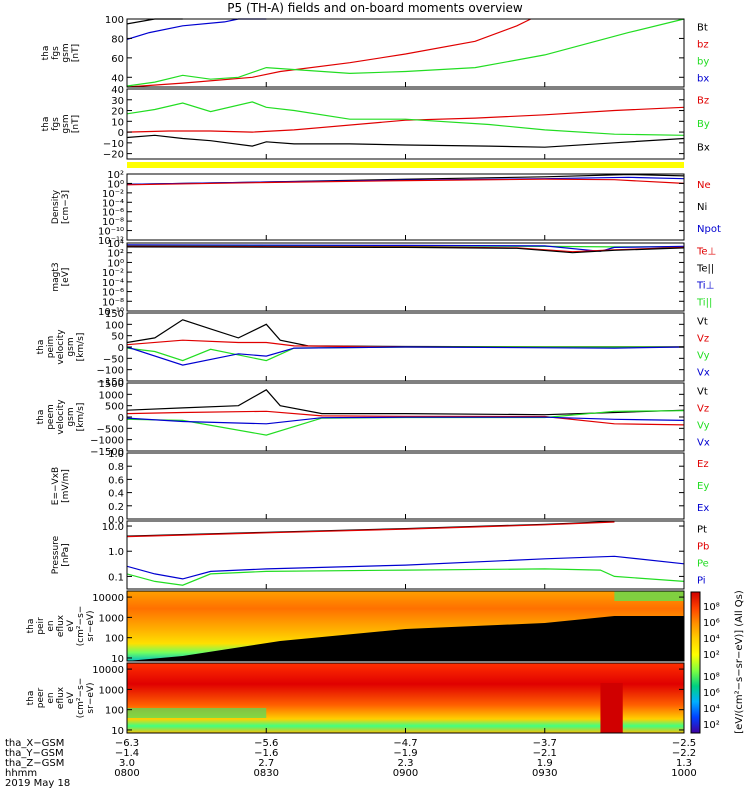 The image size is (750, 800). Describe the element at coordinates (117, 59) in the screenshot. I see `y-tick-label: 60` at that location.